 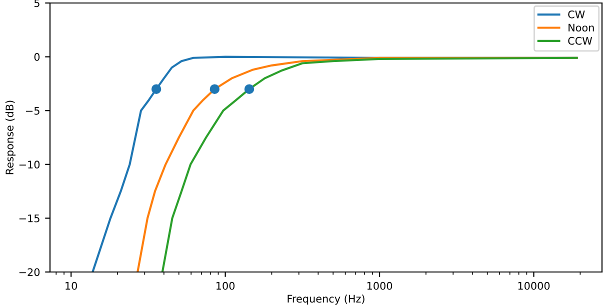 What do you see at coordinates (580, 40) in the screenshot?
I see `legend-label: CCW` at bounding box center [580, 40].